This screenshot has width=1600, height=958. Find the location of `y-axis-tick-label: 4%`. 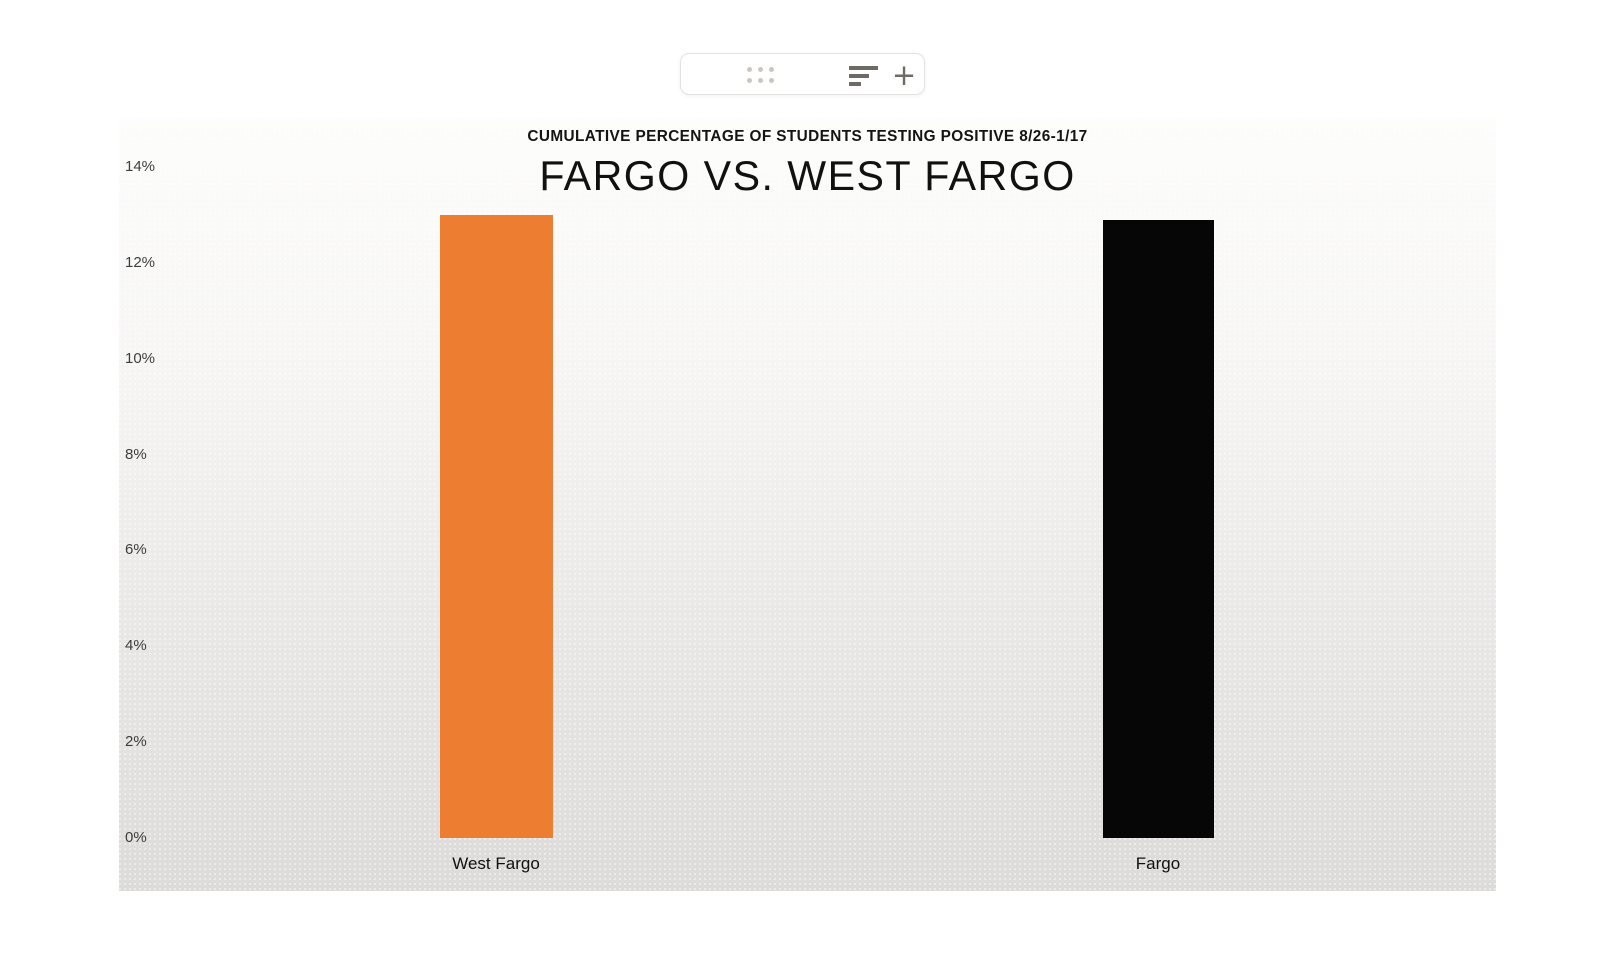

y-axis-tick-label: 4% is located at coordinates (136, 645).